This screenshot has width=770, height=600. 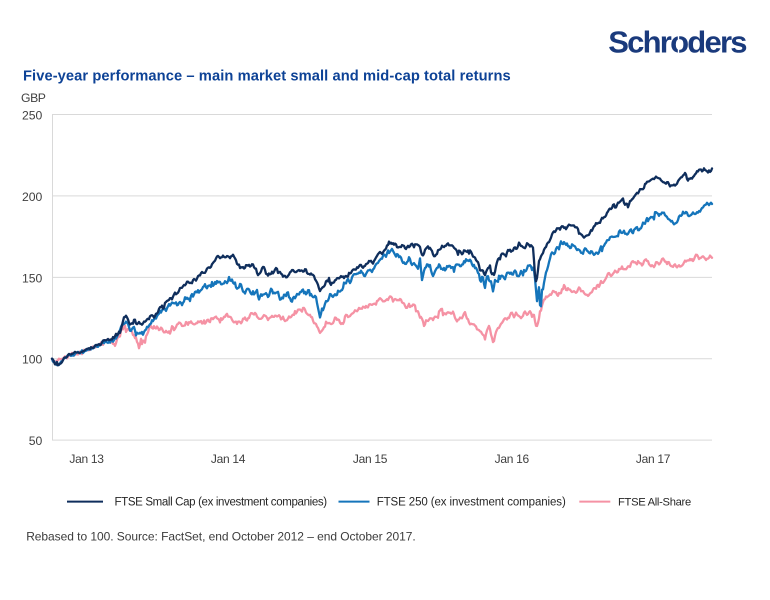 What do you see at coordinates (32, 278) in the screenshot?
I see `svg-text: 150` at bounding box center [32, 278].